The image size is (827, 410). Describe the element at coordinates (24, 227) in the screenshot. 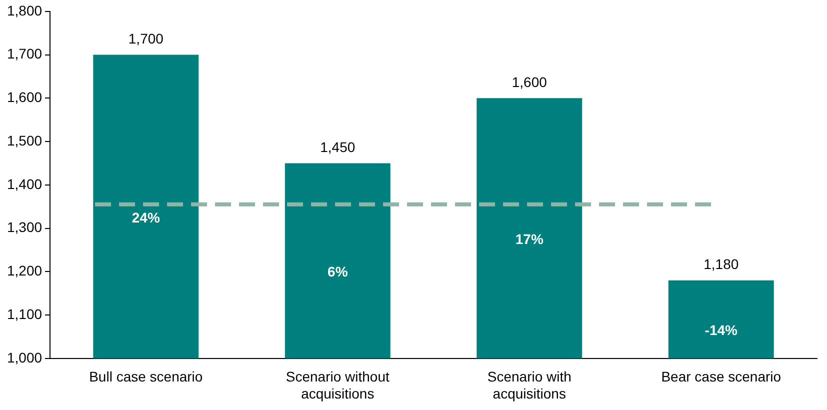

I see `y-tick-label: 1,300` at that location.